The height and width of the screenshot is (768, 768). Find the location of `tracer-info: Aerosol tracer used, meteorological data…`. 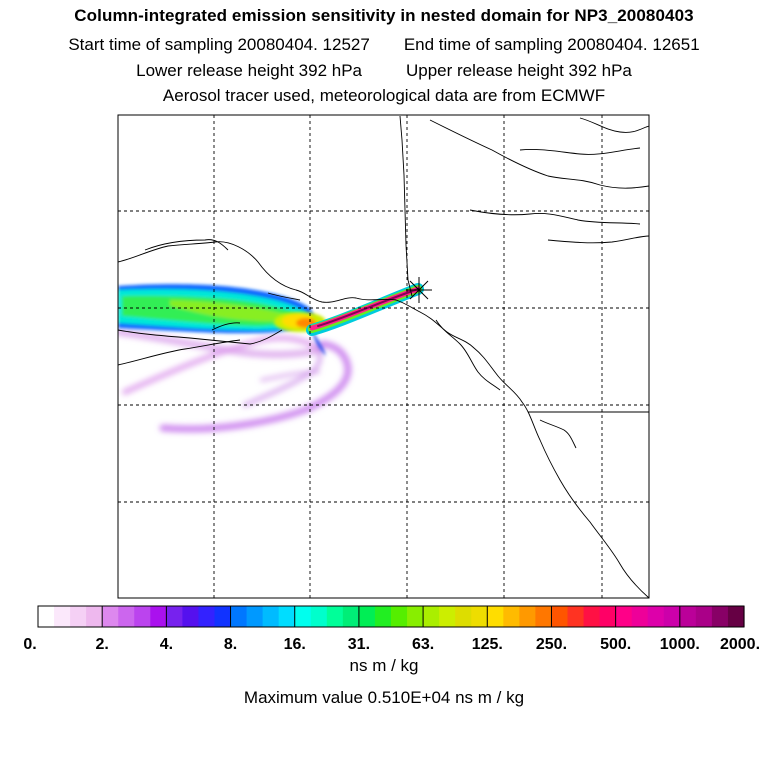

tracer-info: Aerosol tracer used, meteorological data… is located at coordinates (384, 95).